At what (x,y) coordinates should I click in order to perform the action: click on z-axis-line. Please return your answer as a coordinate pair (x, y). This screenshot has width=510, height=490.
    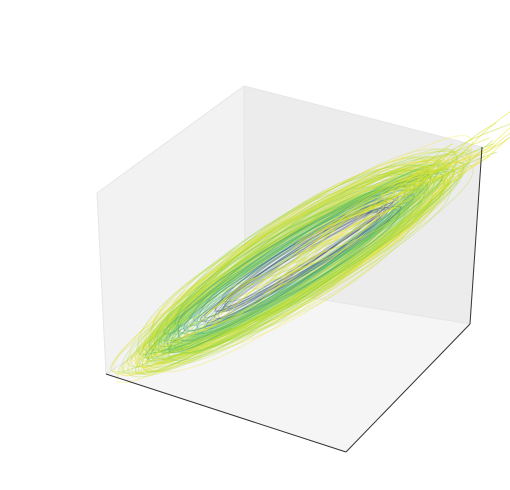
    Looking at the image, I should click on (476, 235).